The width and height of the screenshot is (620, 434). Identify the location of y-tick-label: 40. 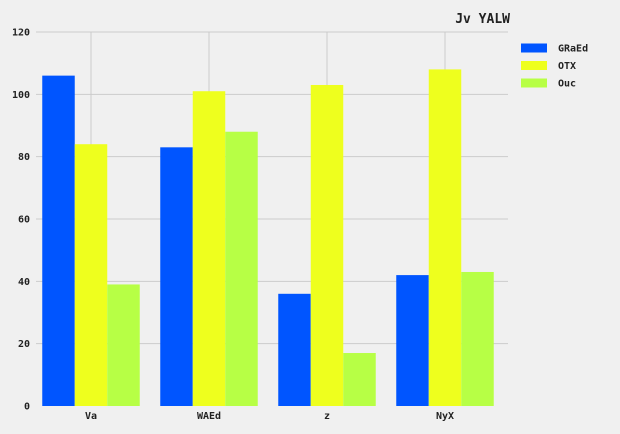
(24, 282).